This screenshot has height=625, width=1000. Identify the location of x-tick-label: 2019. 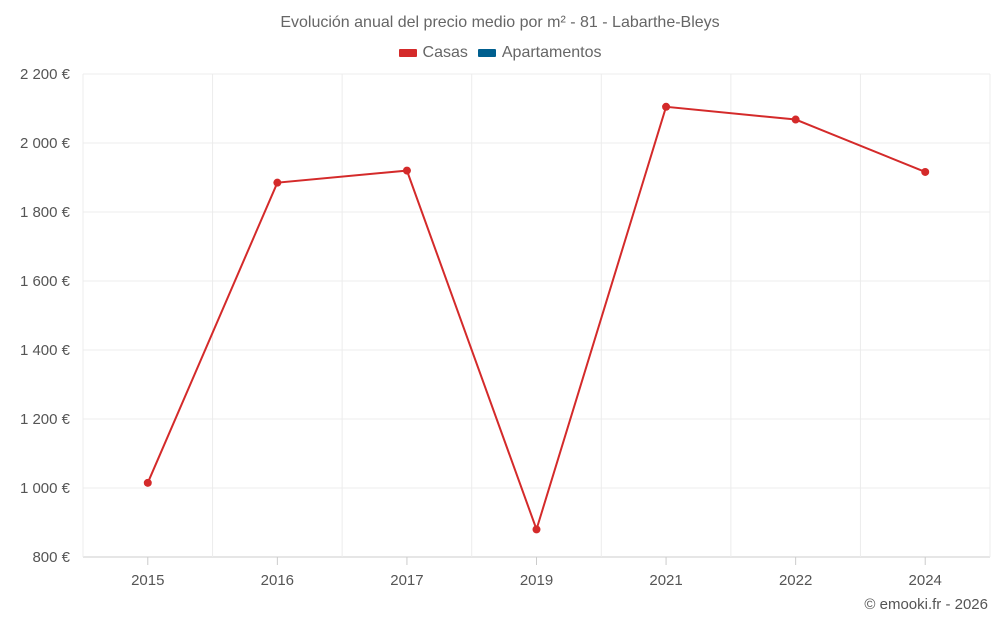
(536, 580).